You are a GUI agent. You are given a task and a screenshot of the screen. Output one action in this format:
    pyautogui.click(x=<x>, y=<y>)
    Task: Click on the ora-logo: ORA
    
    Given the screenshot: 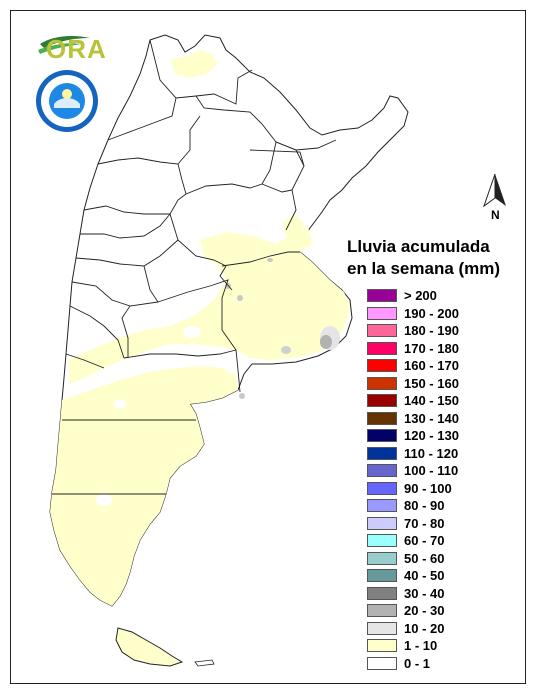 What is the action you would take?
    pyautogui.click(x=72, y=46)
    